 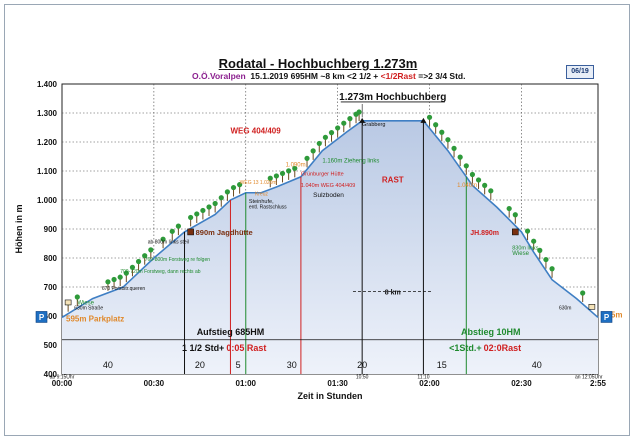 I want to click on annotation-label: 670 Forststr.queren, so click(x=124, y=289).